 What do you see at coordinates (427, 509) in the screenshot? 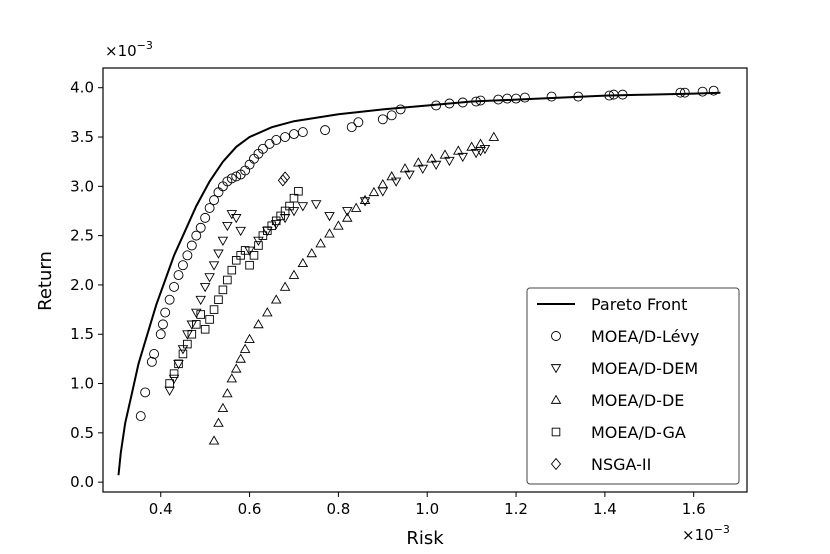
I see `x-tick-label: 1.0` at bounding box center [427, 509].